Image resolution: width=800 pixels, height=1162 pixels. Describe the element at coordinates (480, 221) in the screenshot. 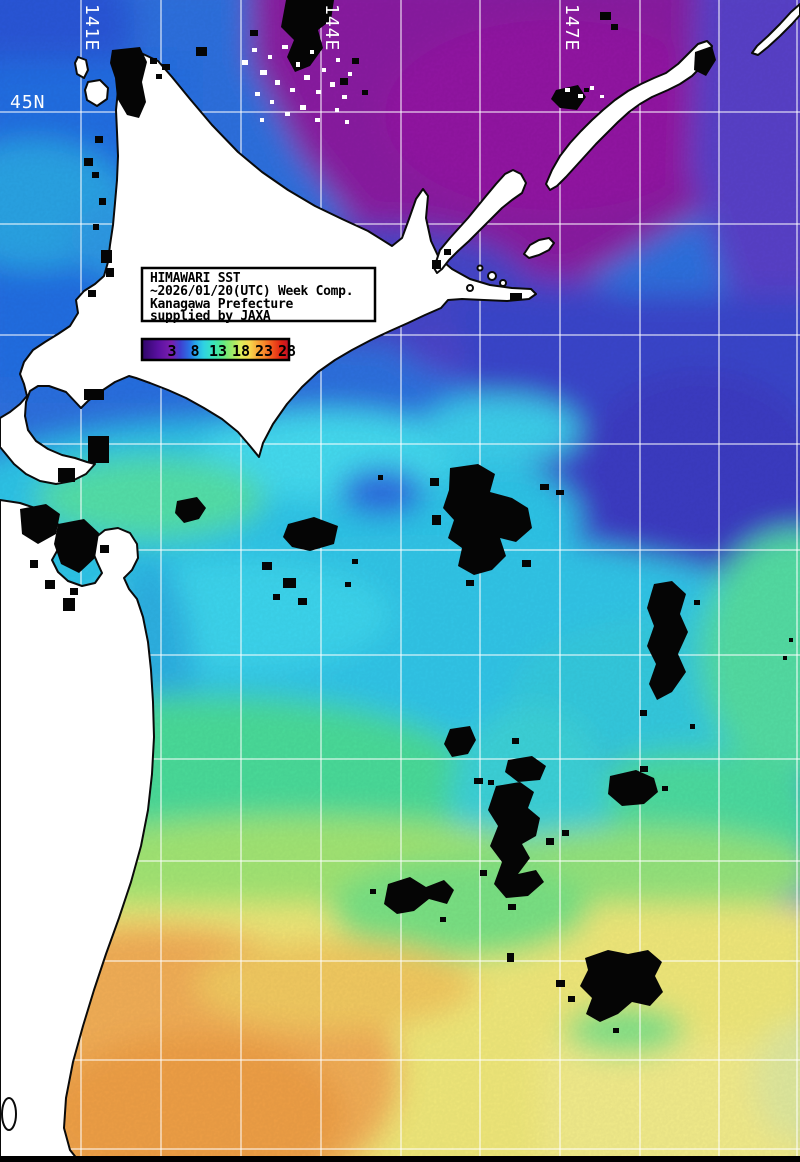

I see `kunashiri-island` at that location.